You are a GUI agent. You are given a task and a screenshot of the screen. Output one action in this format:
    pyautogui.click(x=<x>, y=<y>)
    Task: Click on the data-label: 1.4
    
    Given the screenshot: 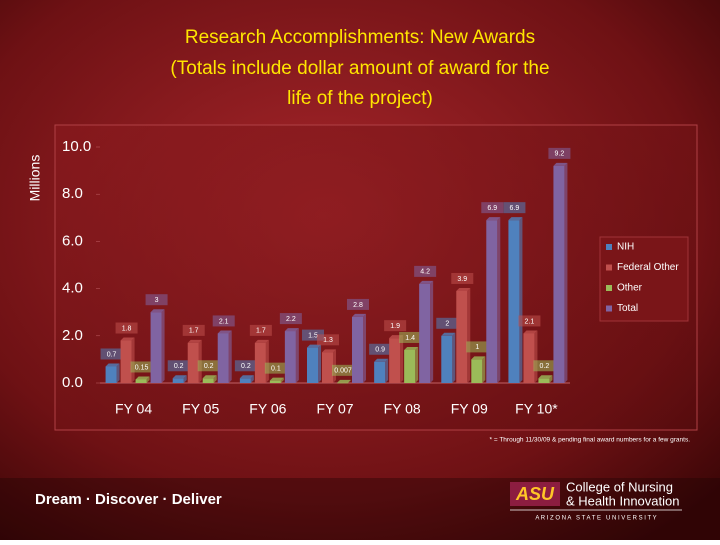 What is the action you would take?
    pyautogui.click(x=410, y=338)
    